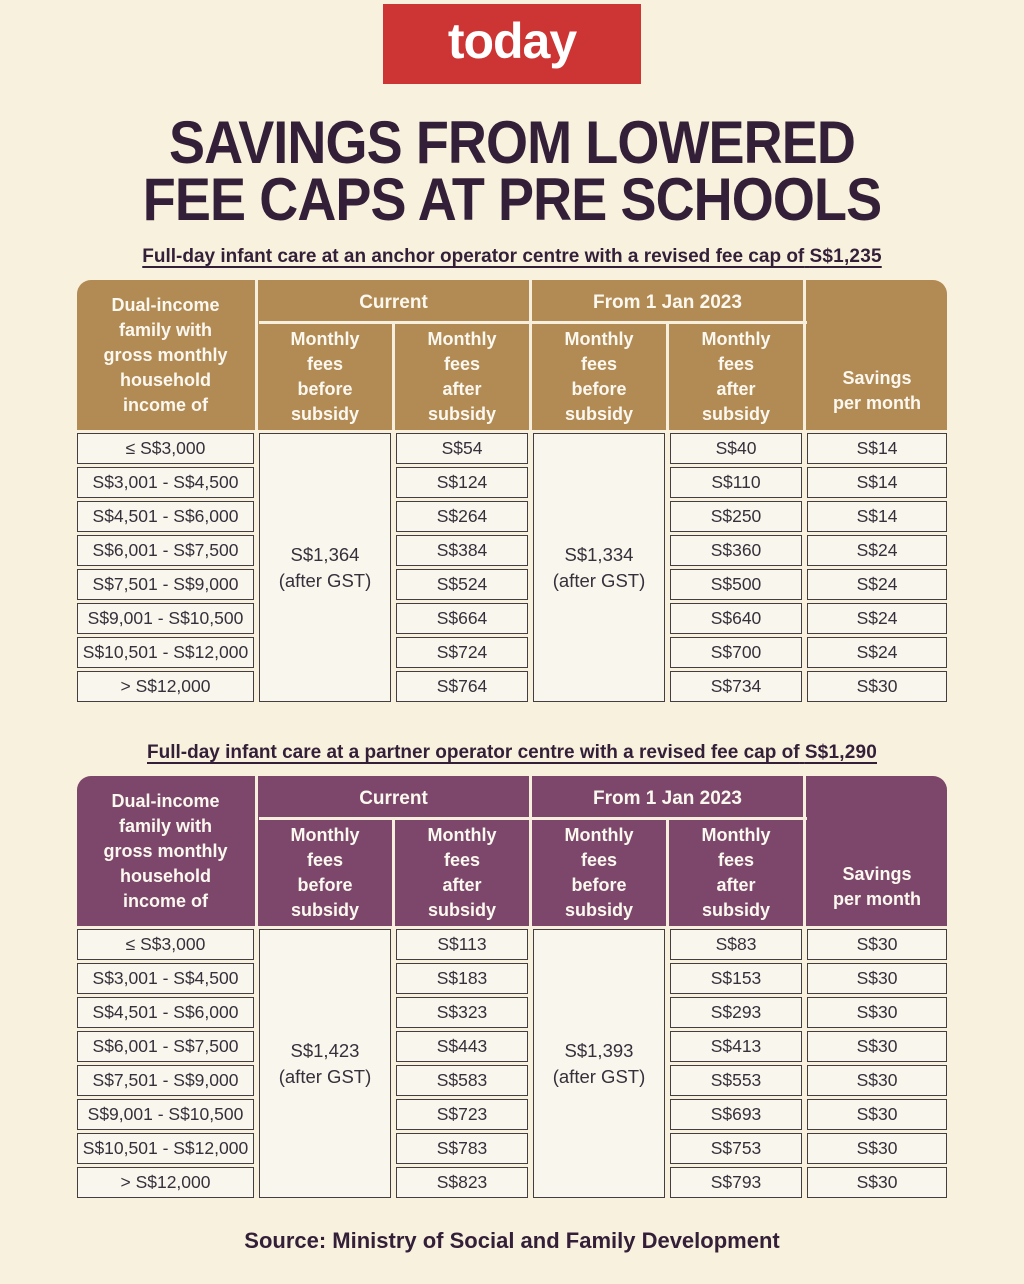  I want to click on current-fees-after-subsidy-cell: S$724, so click(462, 652).